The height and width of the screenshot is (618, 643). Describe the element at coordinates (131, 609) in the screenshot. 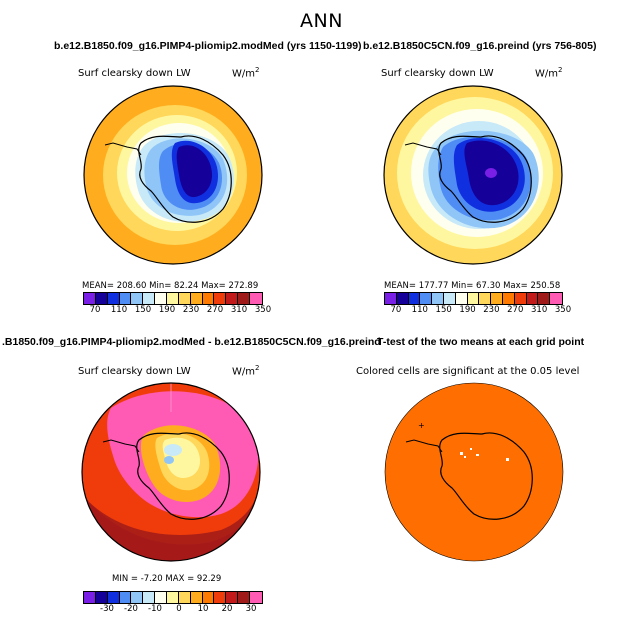

I see `colorbar-tick-label: -20` at that location.